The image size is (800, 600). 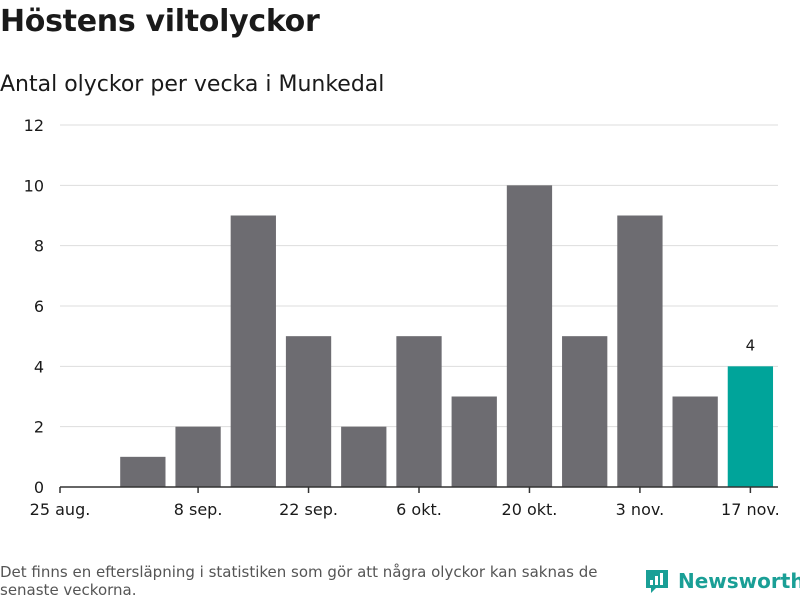 I want to click on bar-highlighted, so click(x=750, y=426).